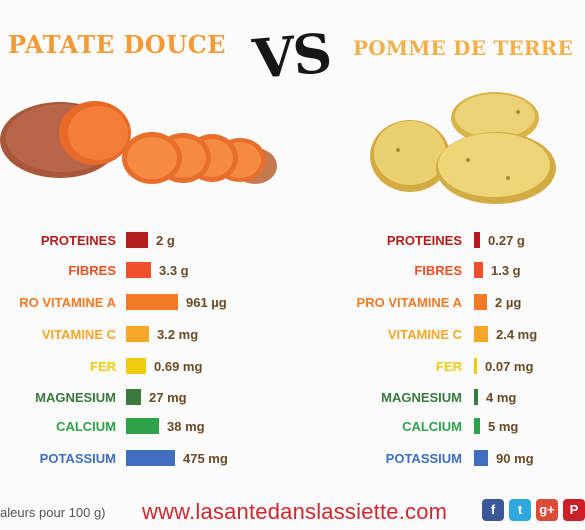  Describe the element at coordinates (142, 426) in the screenshot. I see `sweet-potato-bar-calcium` at that location.